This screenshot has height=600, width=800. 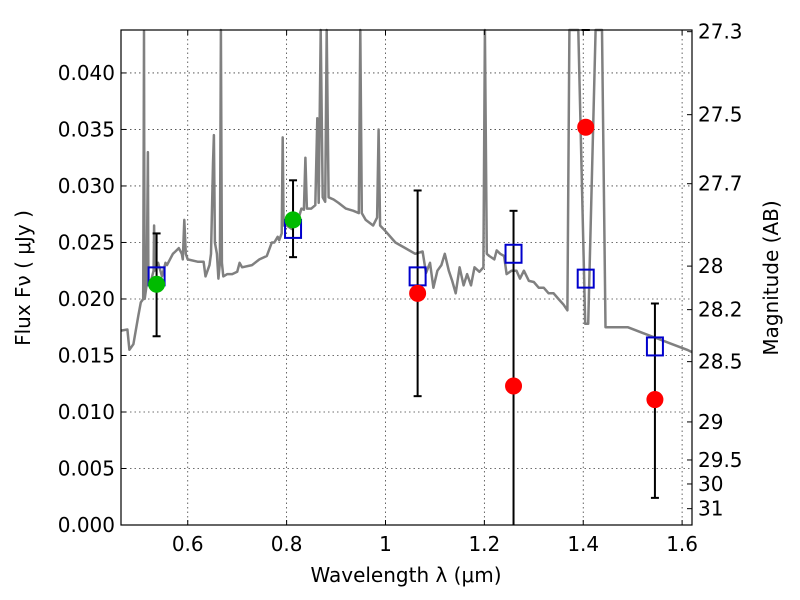 I want to click on y-tick-label: 0.025, so click(x=86, y=242).